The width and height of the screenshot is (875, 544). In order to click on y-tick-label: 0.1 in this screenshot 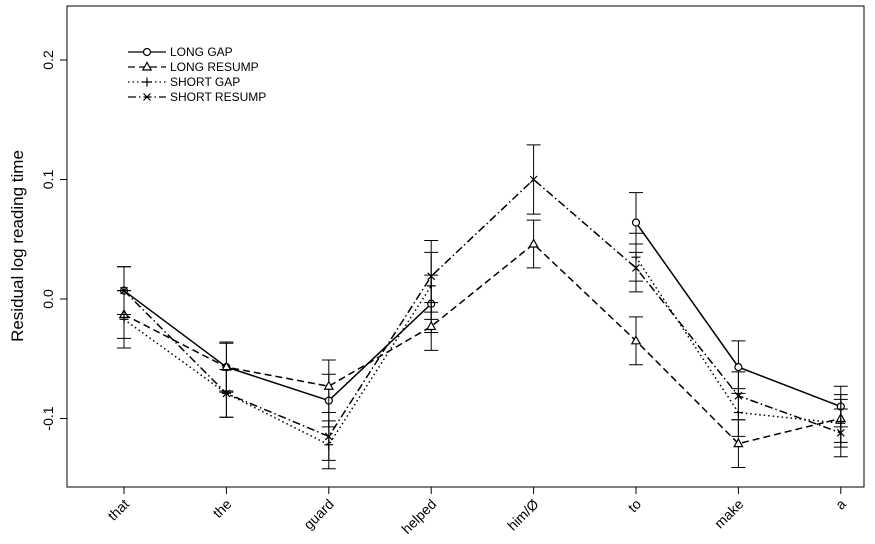, I will do `click(48, 180)`.